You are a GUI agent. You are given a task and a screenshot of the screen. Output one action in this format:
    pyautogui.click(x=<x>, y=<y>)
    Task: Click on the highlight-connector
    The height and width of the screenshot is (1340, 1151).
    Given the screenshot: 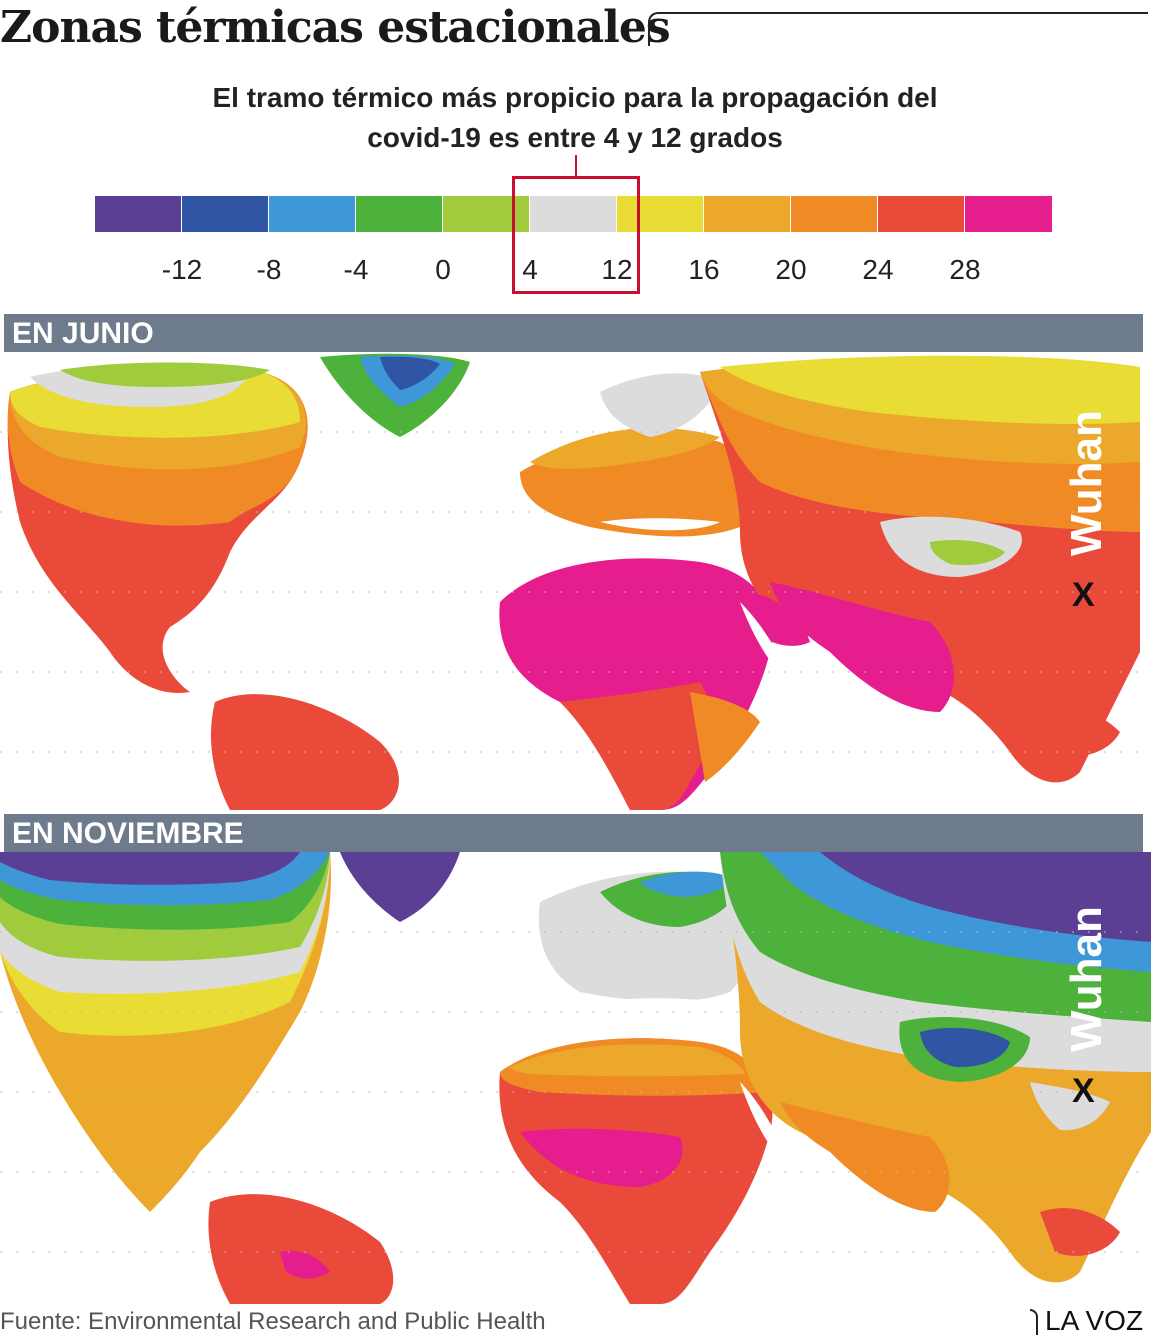 What is the action you would take?
    pyautogui.click(x=576, y=166)
    